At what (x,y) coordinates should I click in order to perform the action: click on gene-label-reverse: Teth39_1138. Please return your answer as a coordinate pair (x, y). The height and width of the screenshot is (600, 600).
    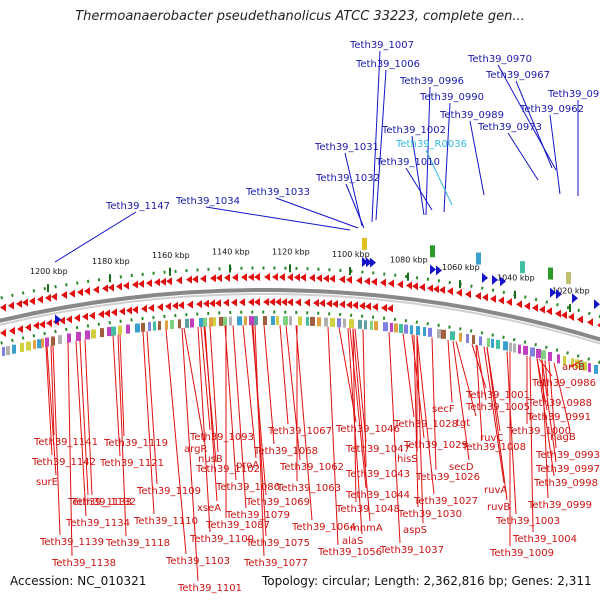
    Looking at the image, I should click on (83, 563).